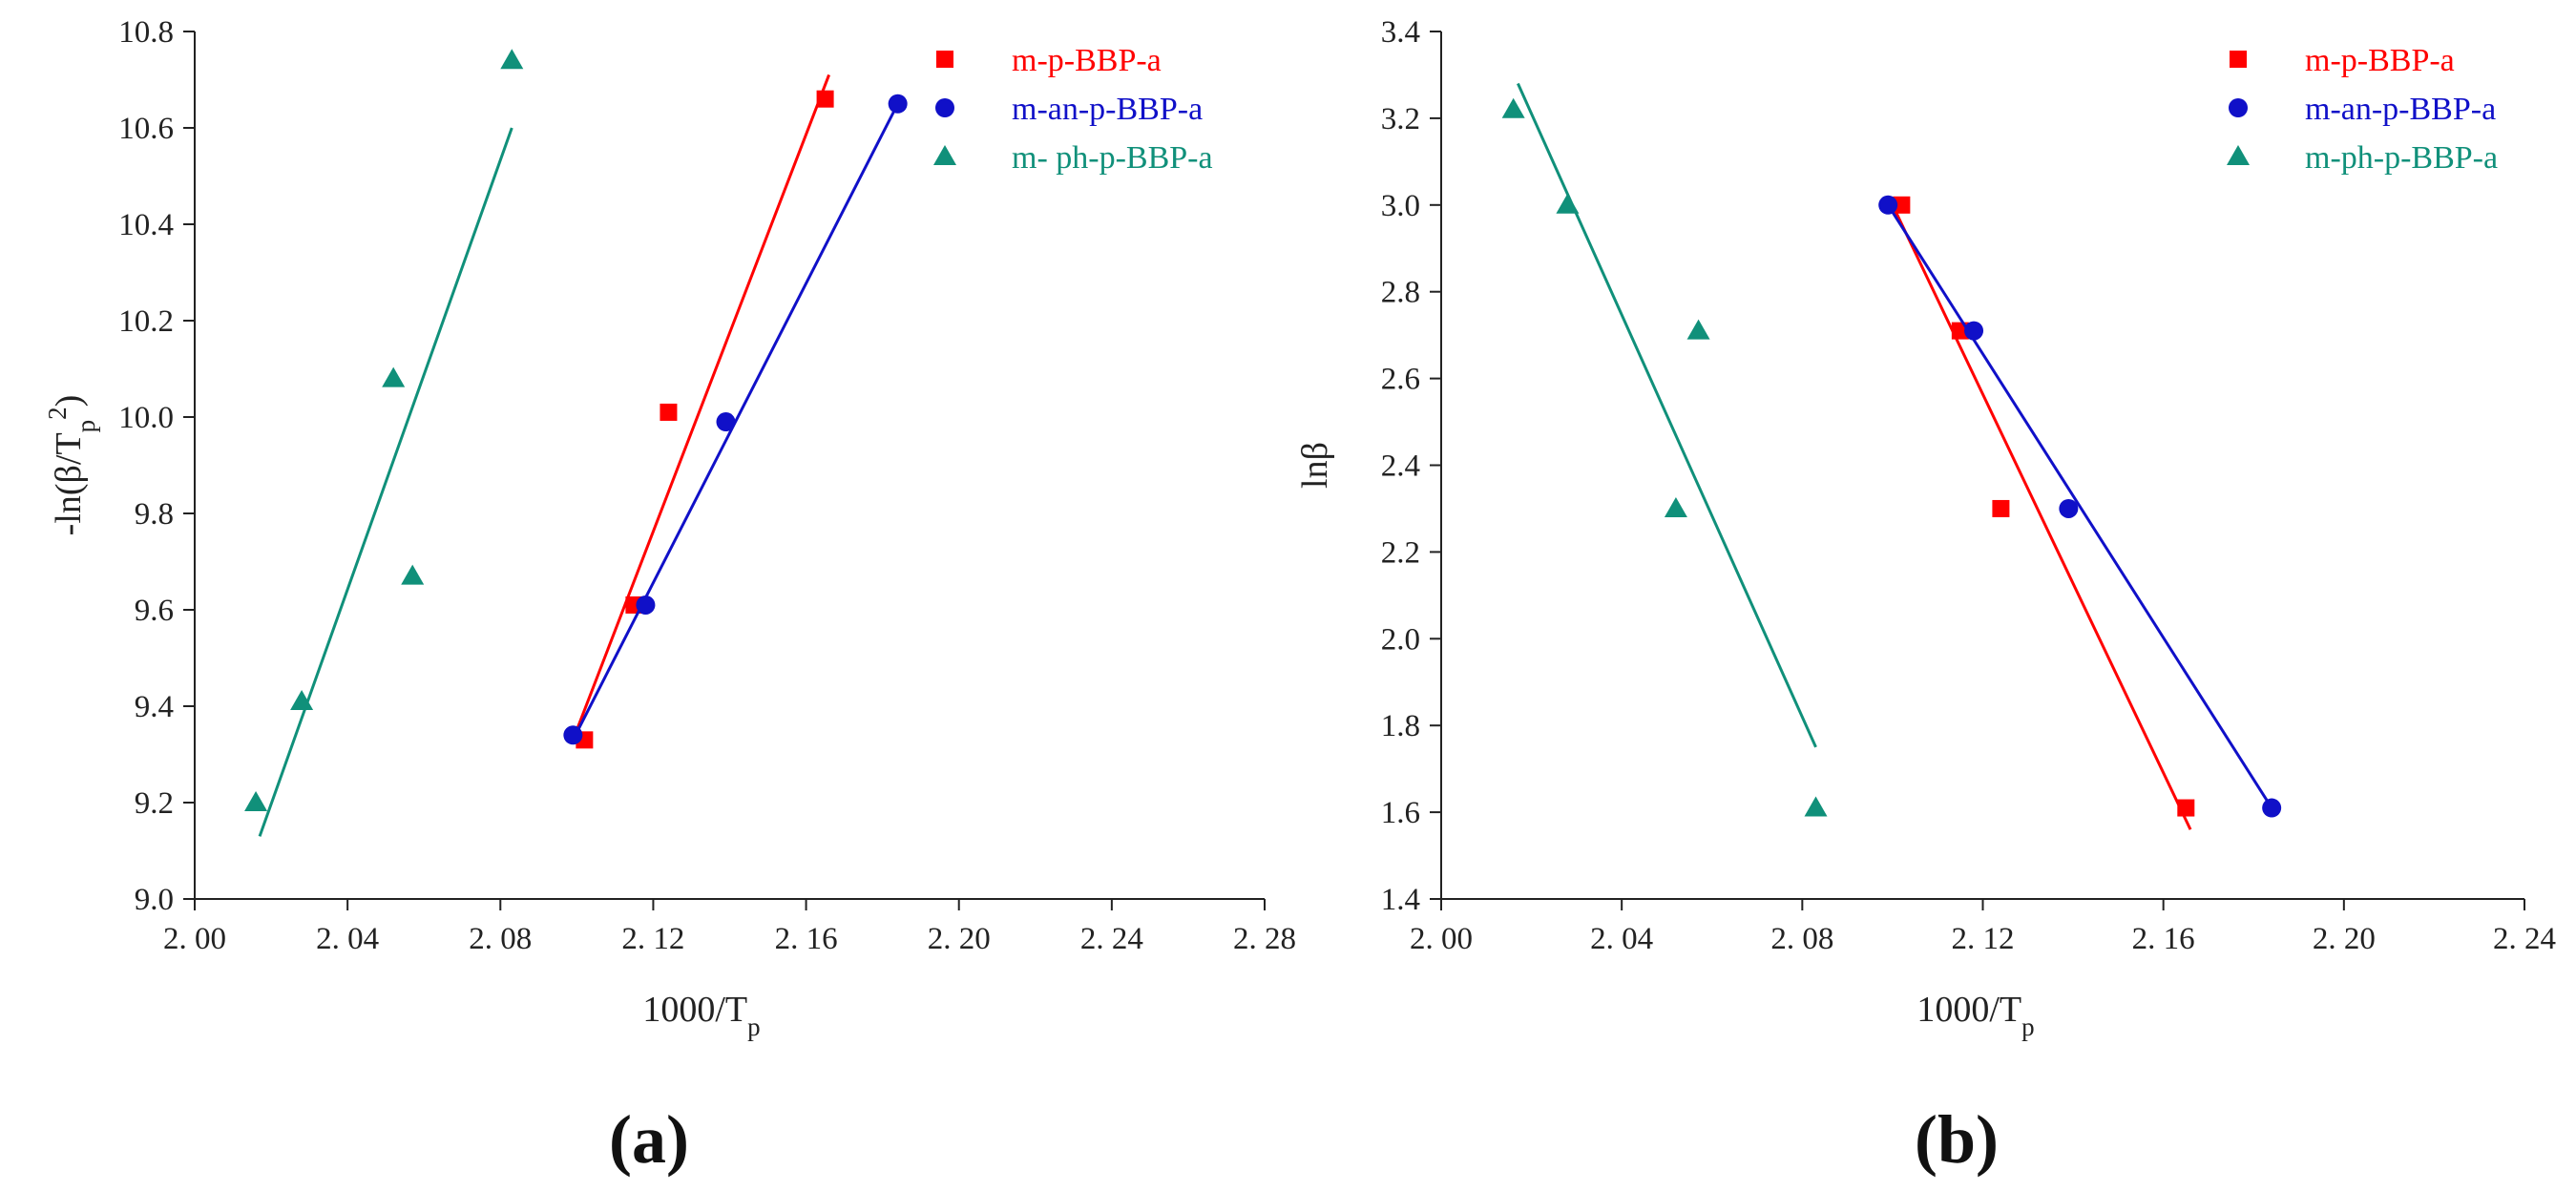 Image resolution: width=2576 pixels, height=1191 pixels. What do you see at coordinates (2401, 158) in the screenshot?
I see `legend-label: m-ph-p-BBP-a` at bounding box center [2401, 158].